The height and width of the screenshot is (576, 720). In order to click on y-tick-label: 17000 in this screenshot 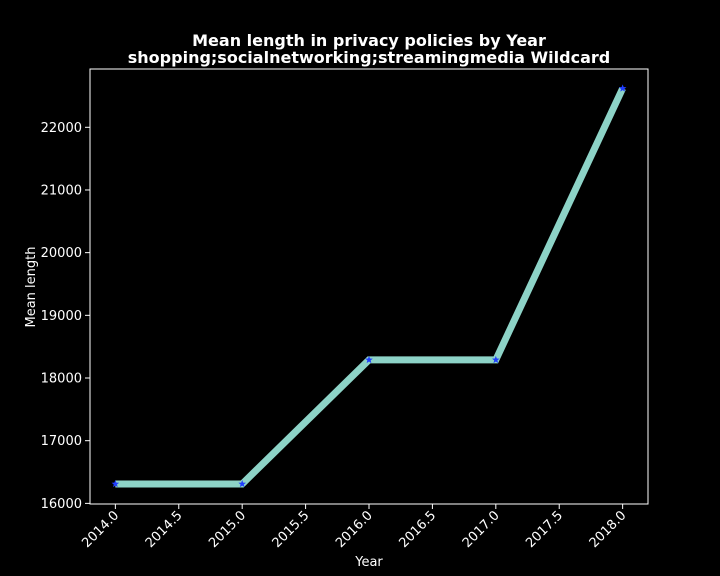, I will do `click(61, 441)`.